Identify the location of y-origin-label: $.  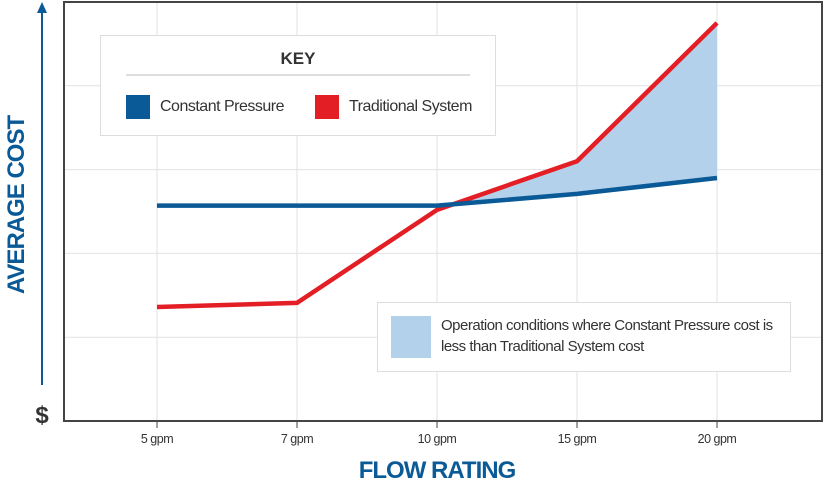
(42, 415).